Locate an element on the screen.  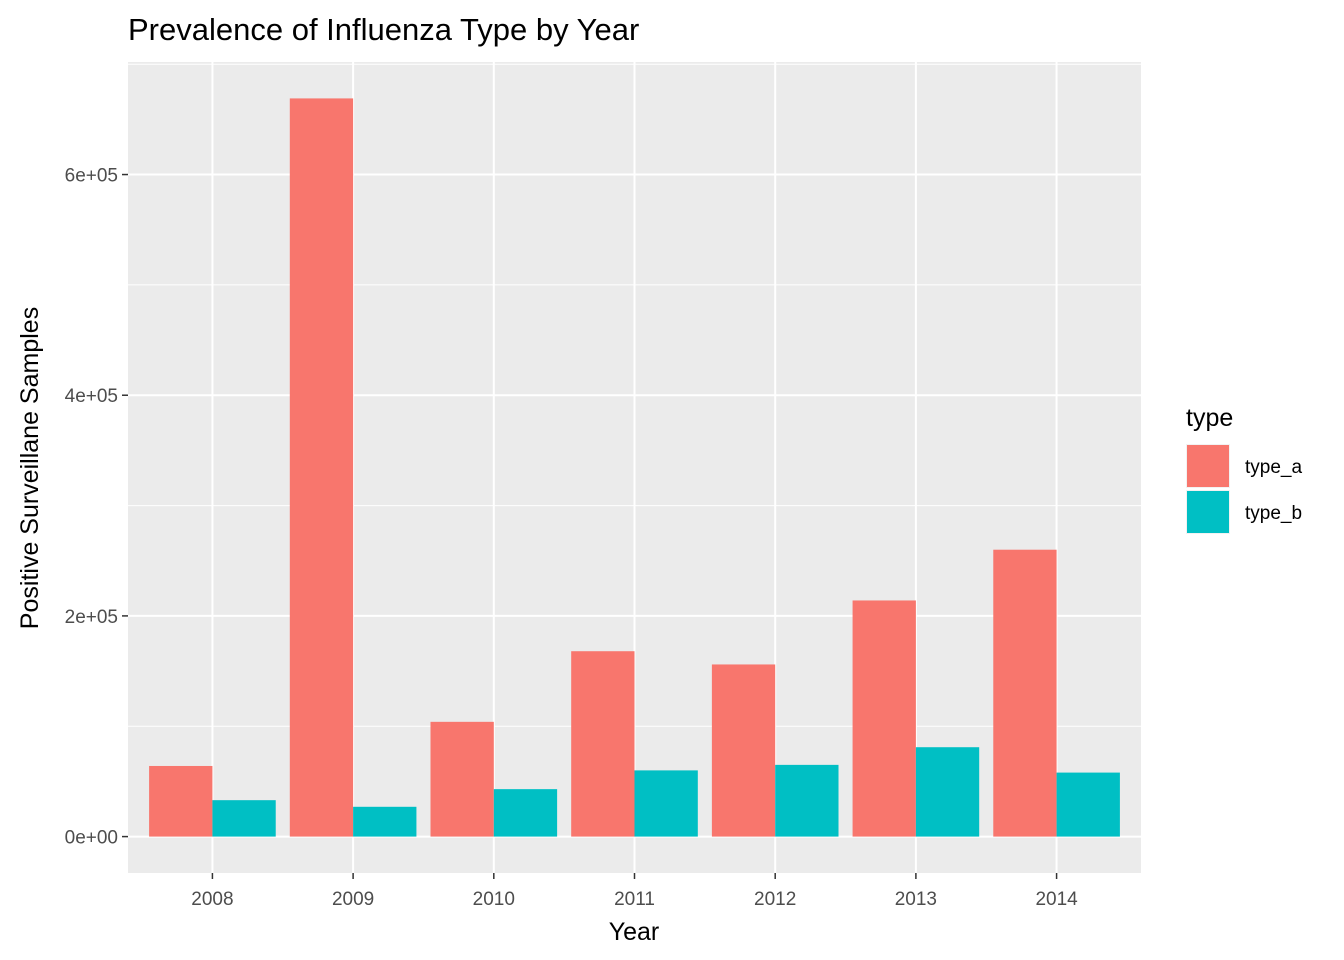
chart-title: Prevalence of Influenza Type by Year is located at coordinates (383, 29).